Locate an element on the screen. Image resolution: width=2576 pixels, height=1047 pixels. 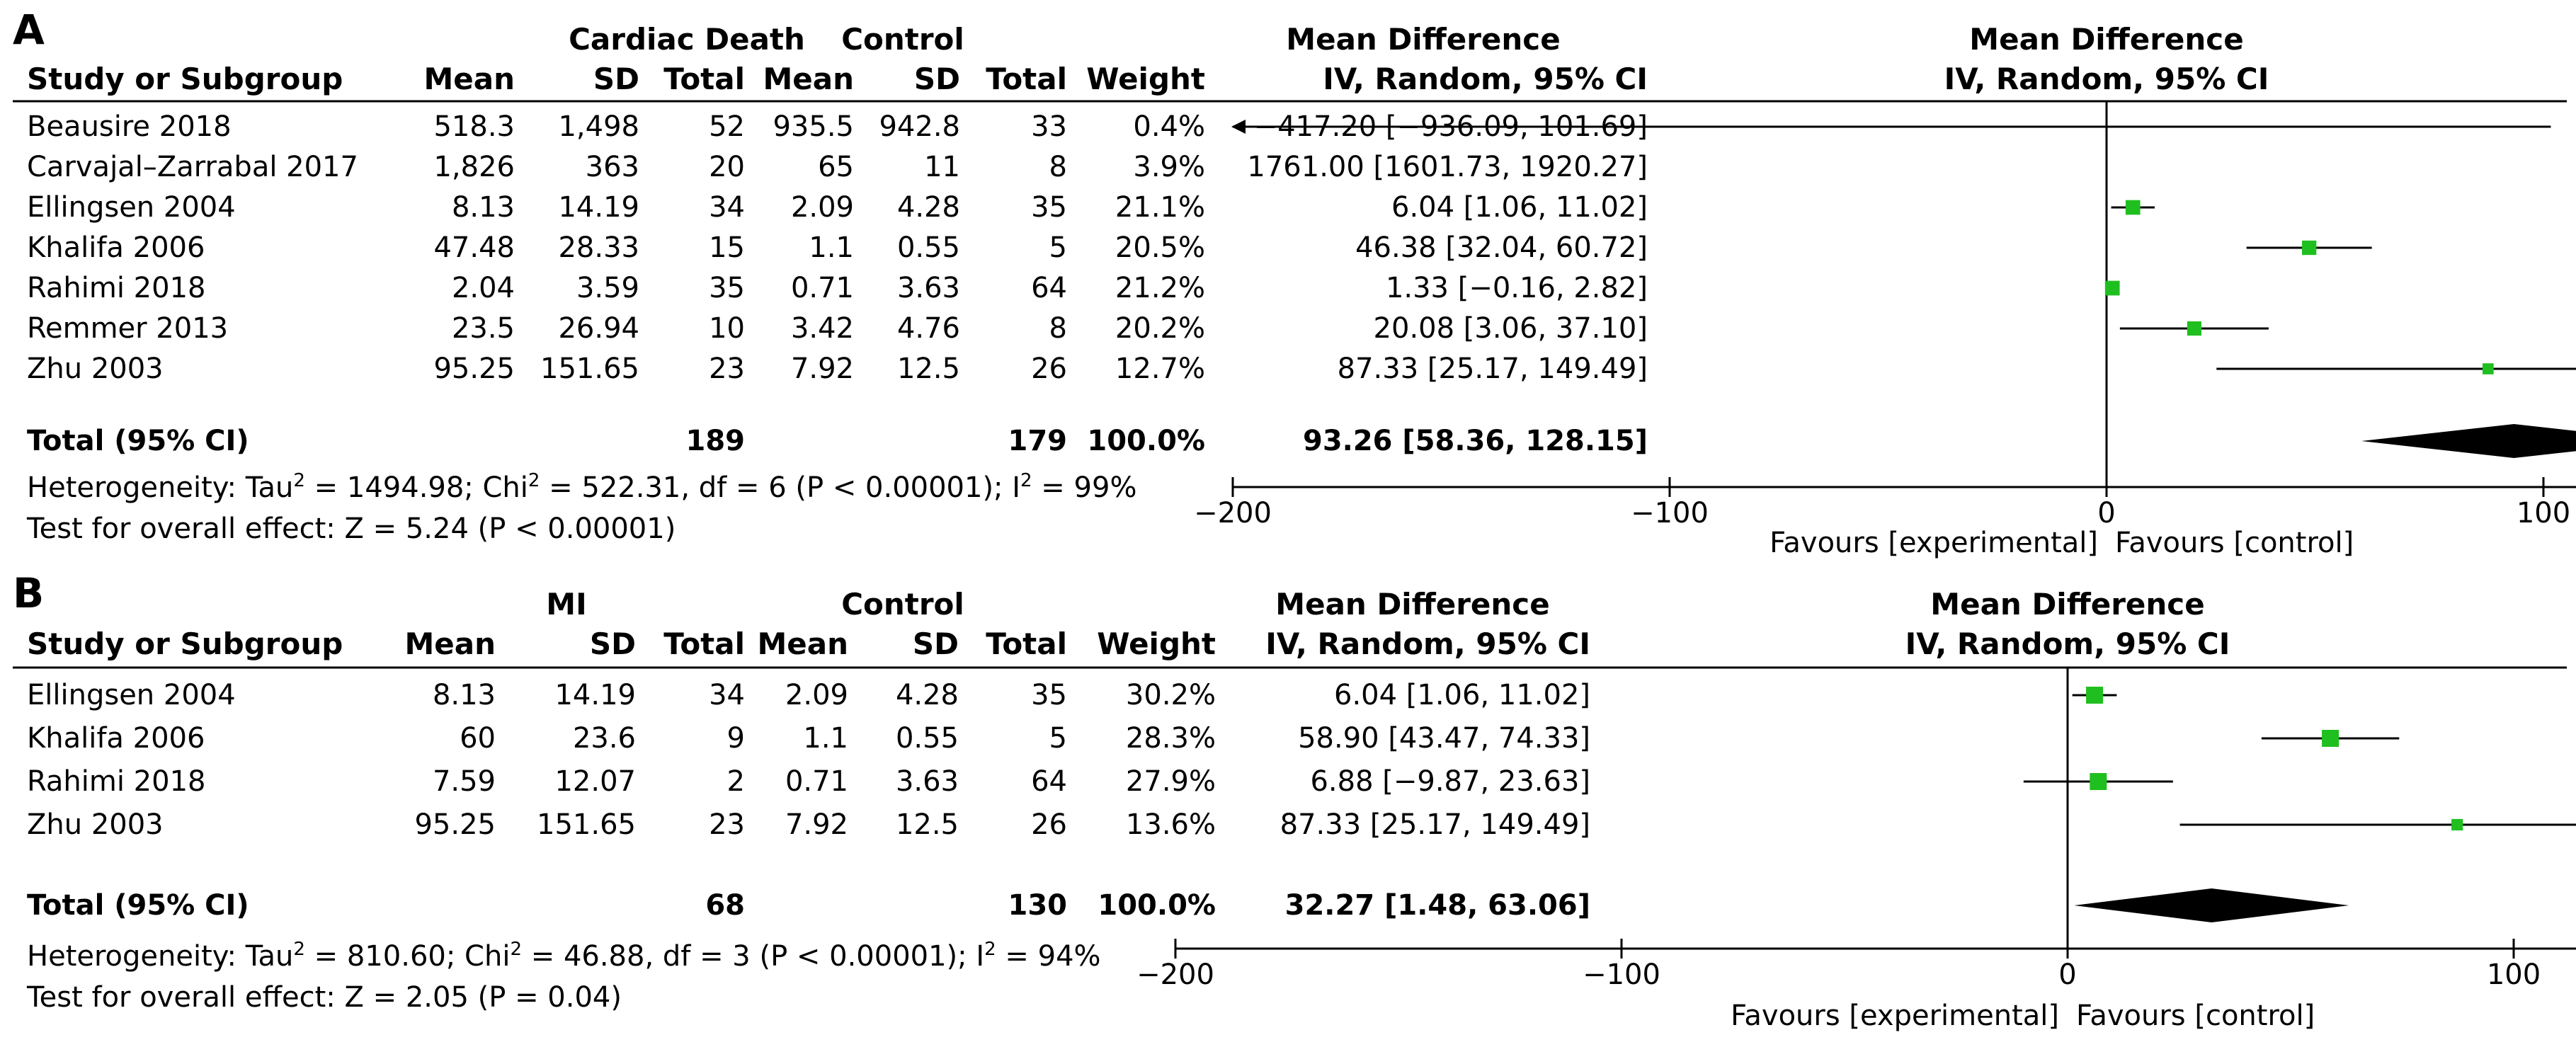
exp-mean: 7.59 is located at coordinates (464, 781).